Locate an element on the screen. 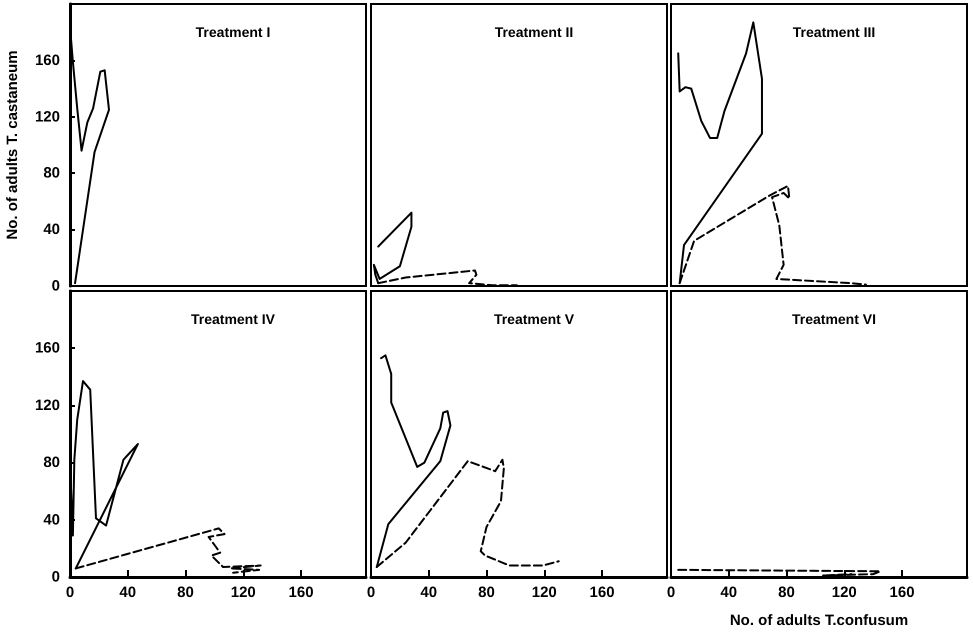 The image size is (973, 634). text: Treatment I is located at coordinates (233, 32).